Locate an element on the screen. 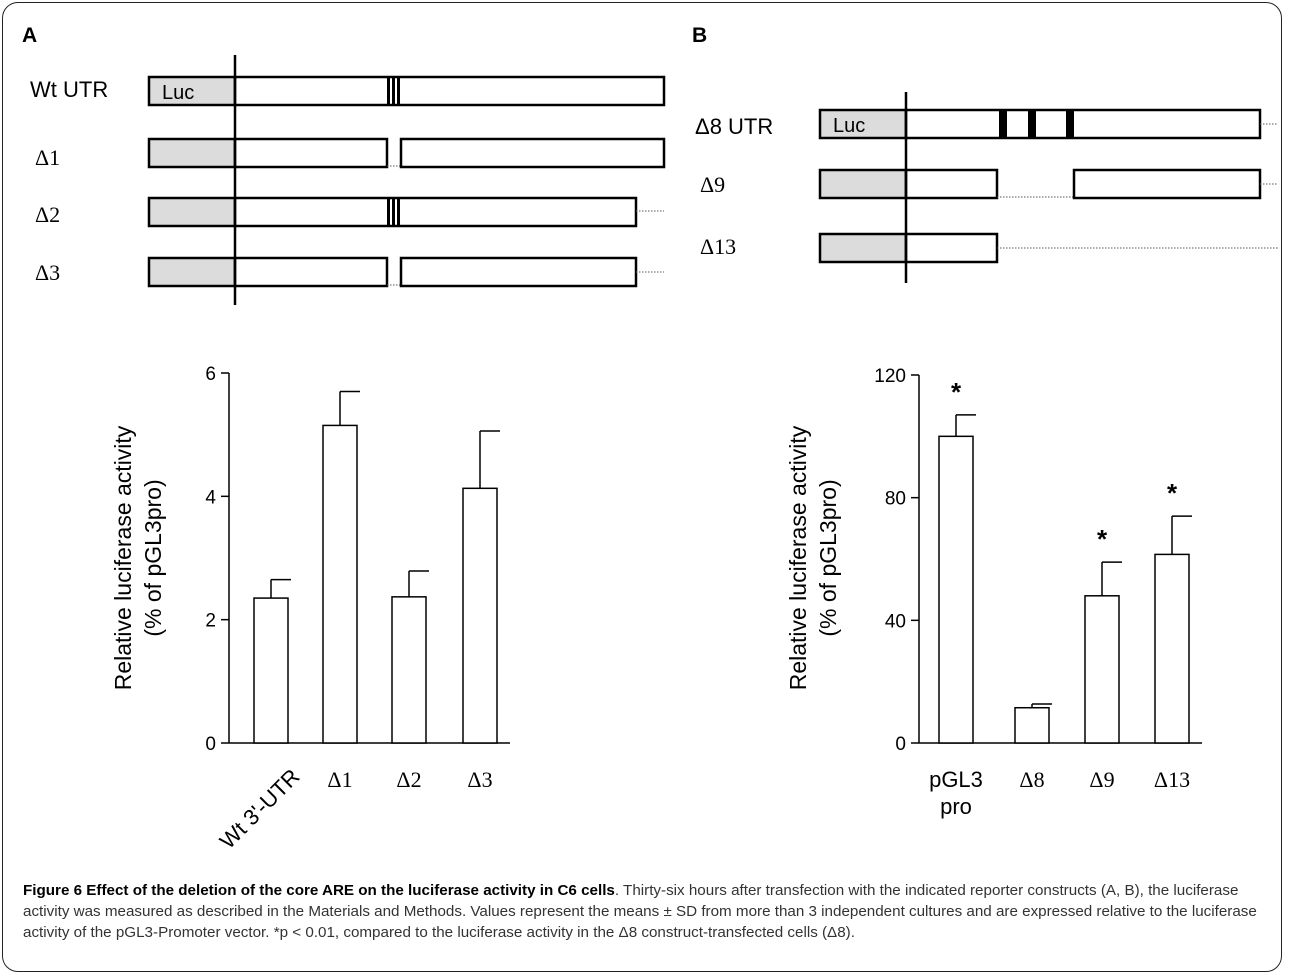 This screenshot has height=977, width=1290. construct-label-wt-utr: Wt UTR is located at coordinates (69, 89).